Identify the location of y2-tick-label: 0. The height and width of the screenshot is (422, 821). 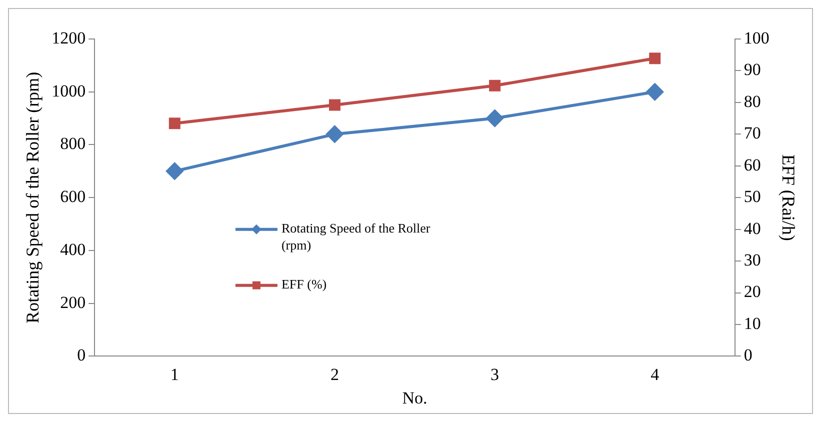
(748, 355).